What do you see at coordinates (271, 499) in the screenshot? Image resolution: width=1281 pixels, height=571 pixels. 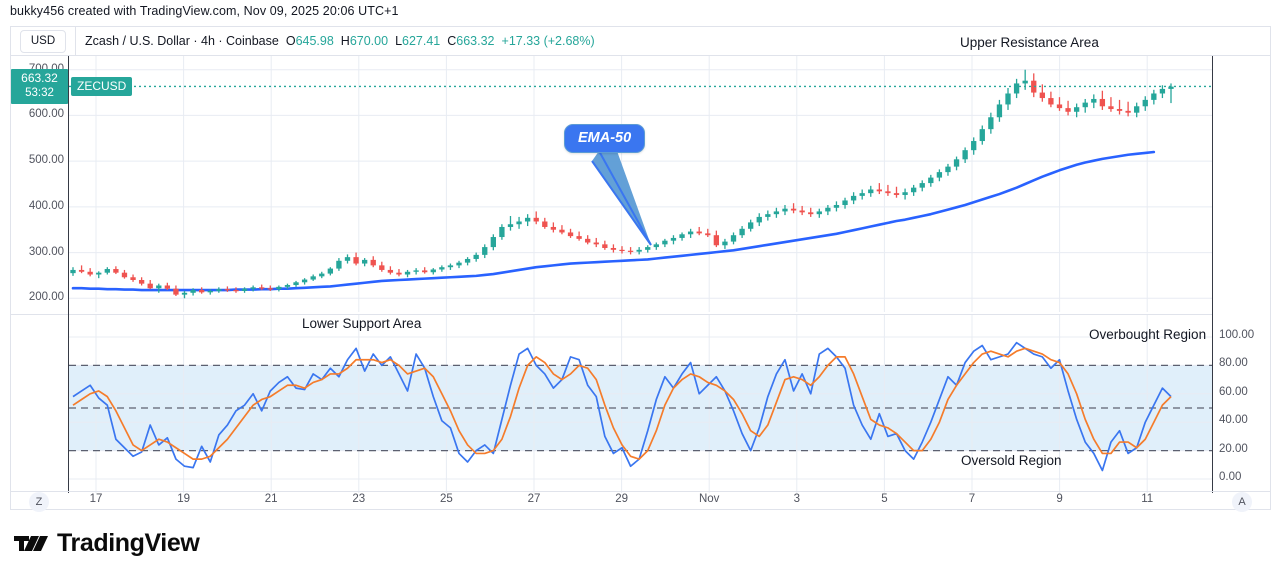 I see `time-tick-label: 21` at bounding box center [271, 499].